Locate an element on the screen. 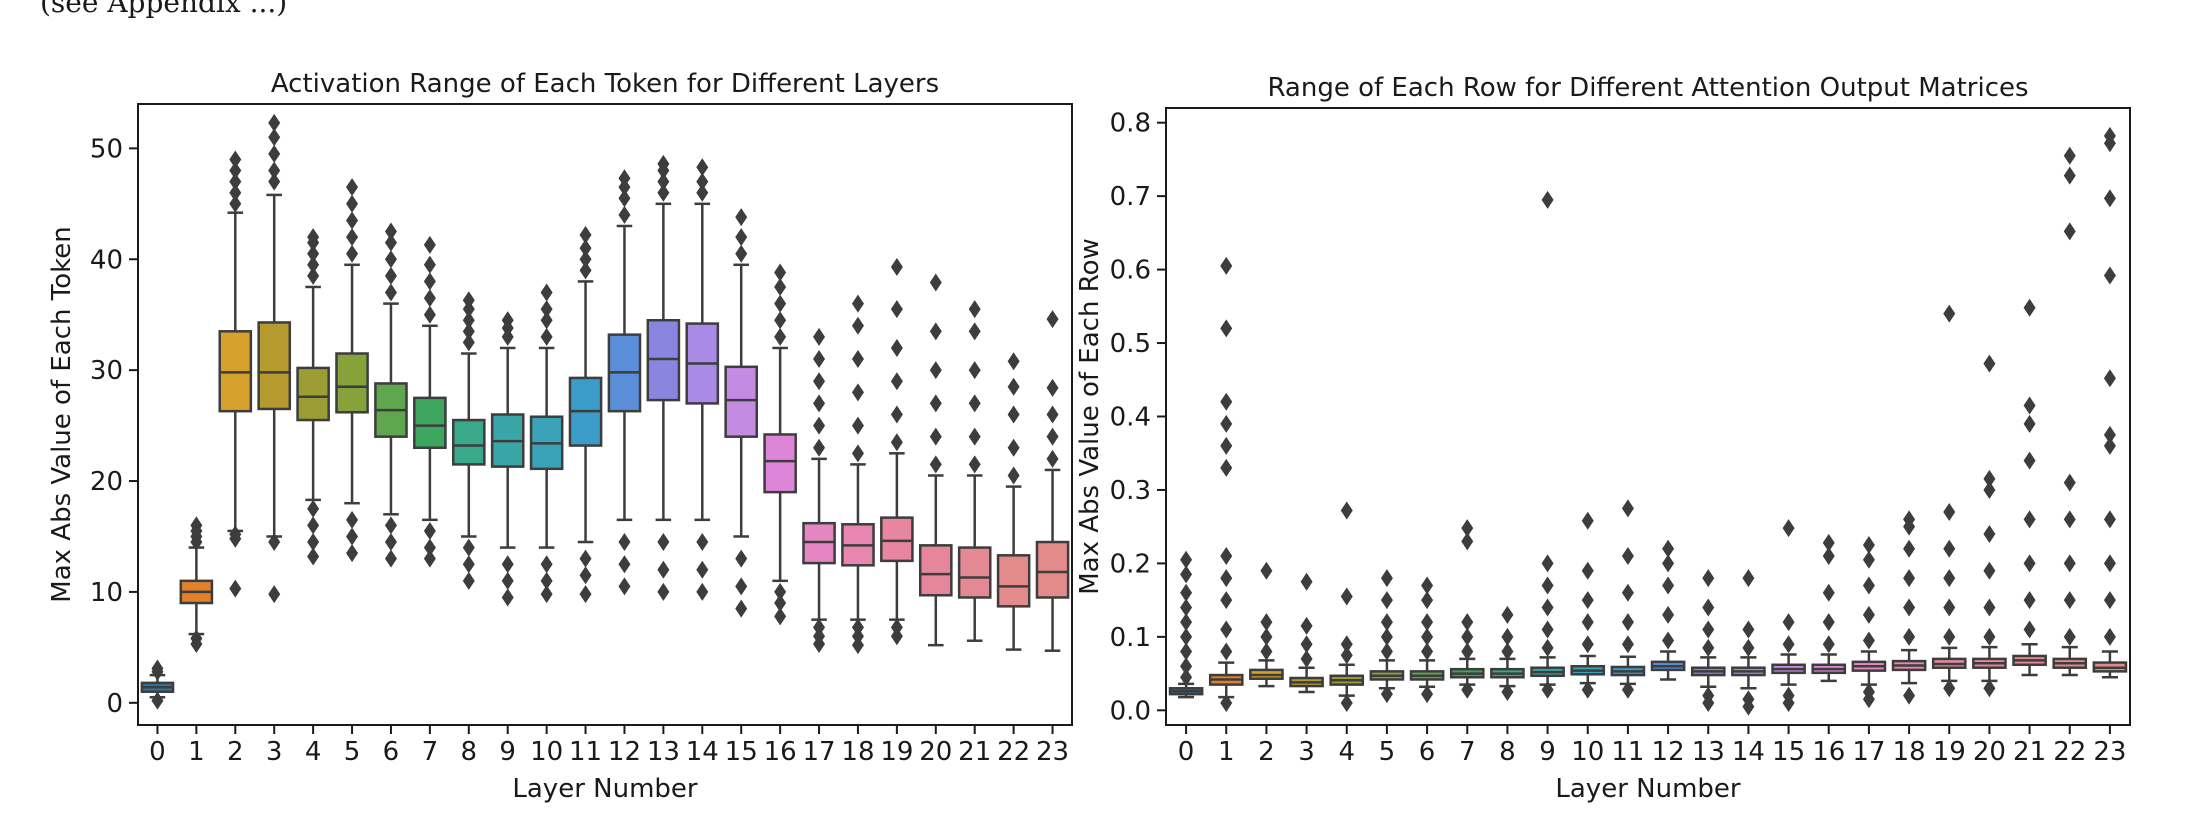 This screenshot has width=2198, height=817. x-axis-label: Layer Number is located at coordinates (605, 789).